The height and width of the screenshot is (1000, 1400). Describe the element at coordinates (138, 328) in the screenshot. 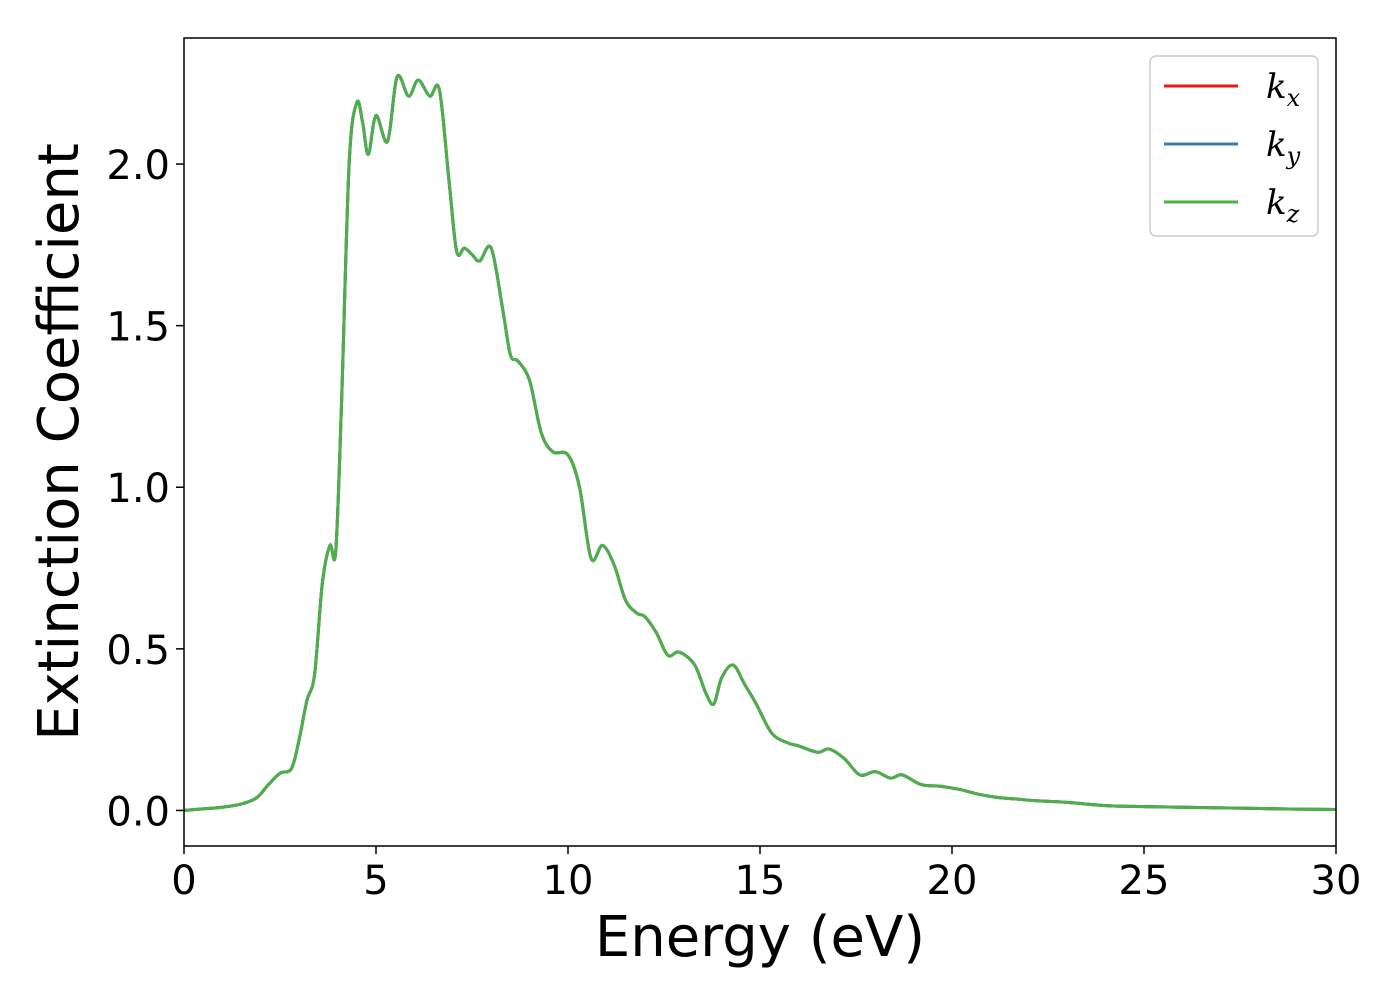

I see `y-tick-label: 1.5` at that location.